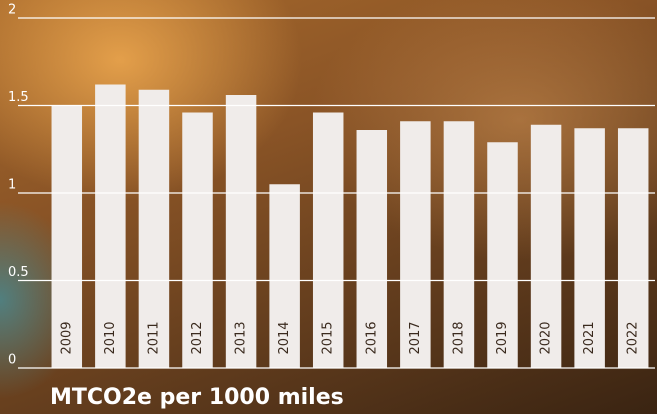  Describe the element at coordinates (241, 337) in the screenshot. I see `x-tick-label: 2013` at that location.